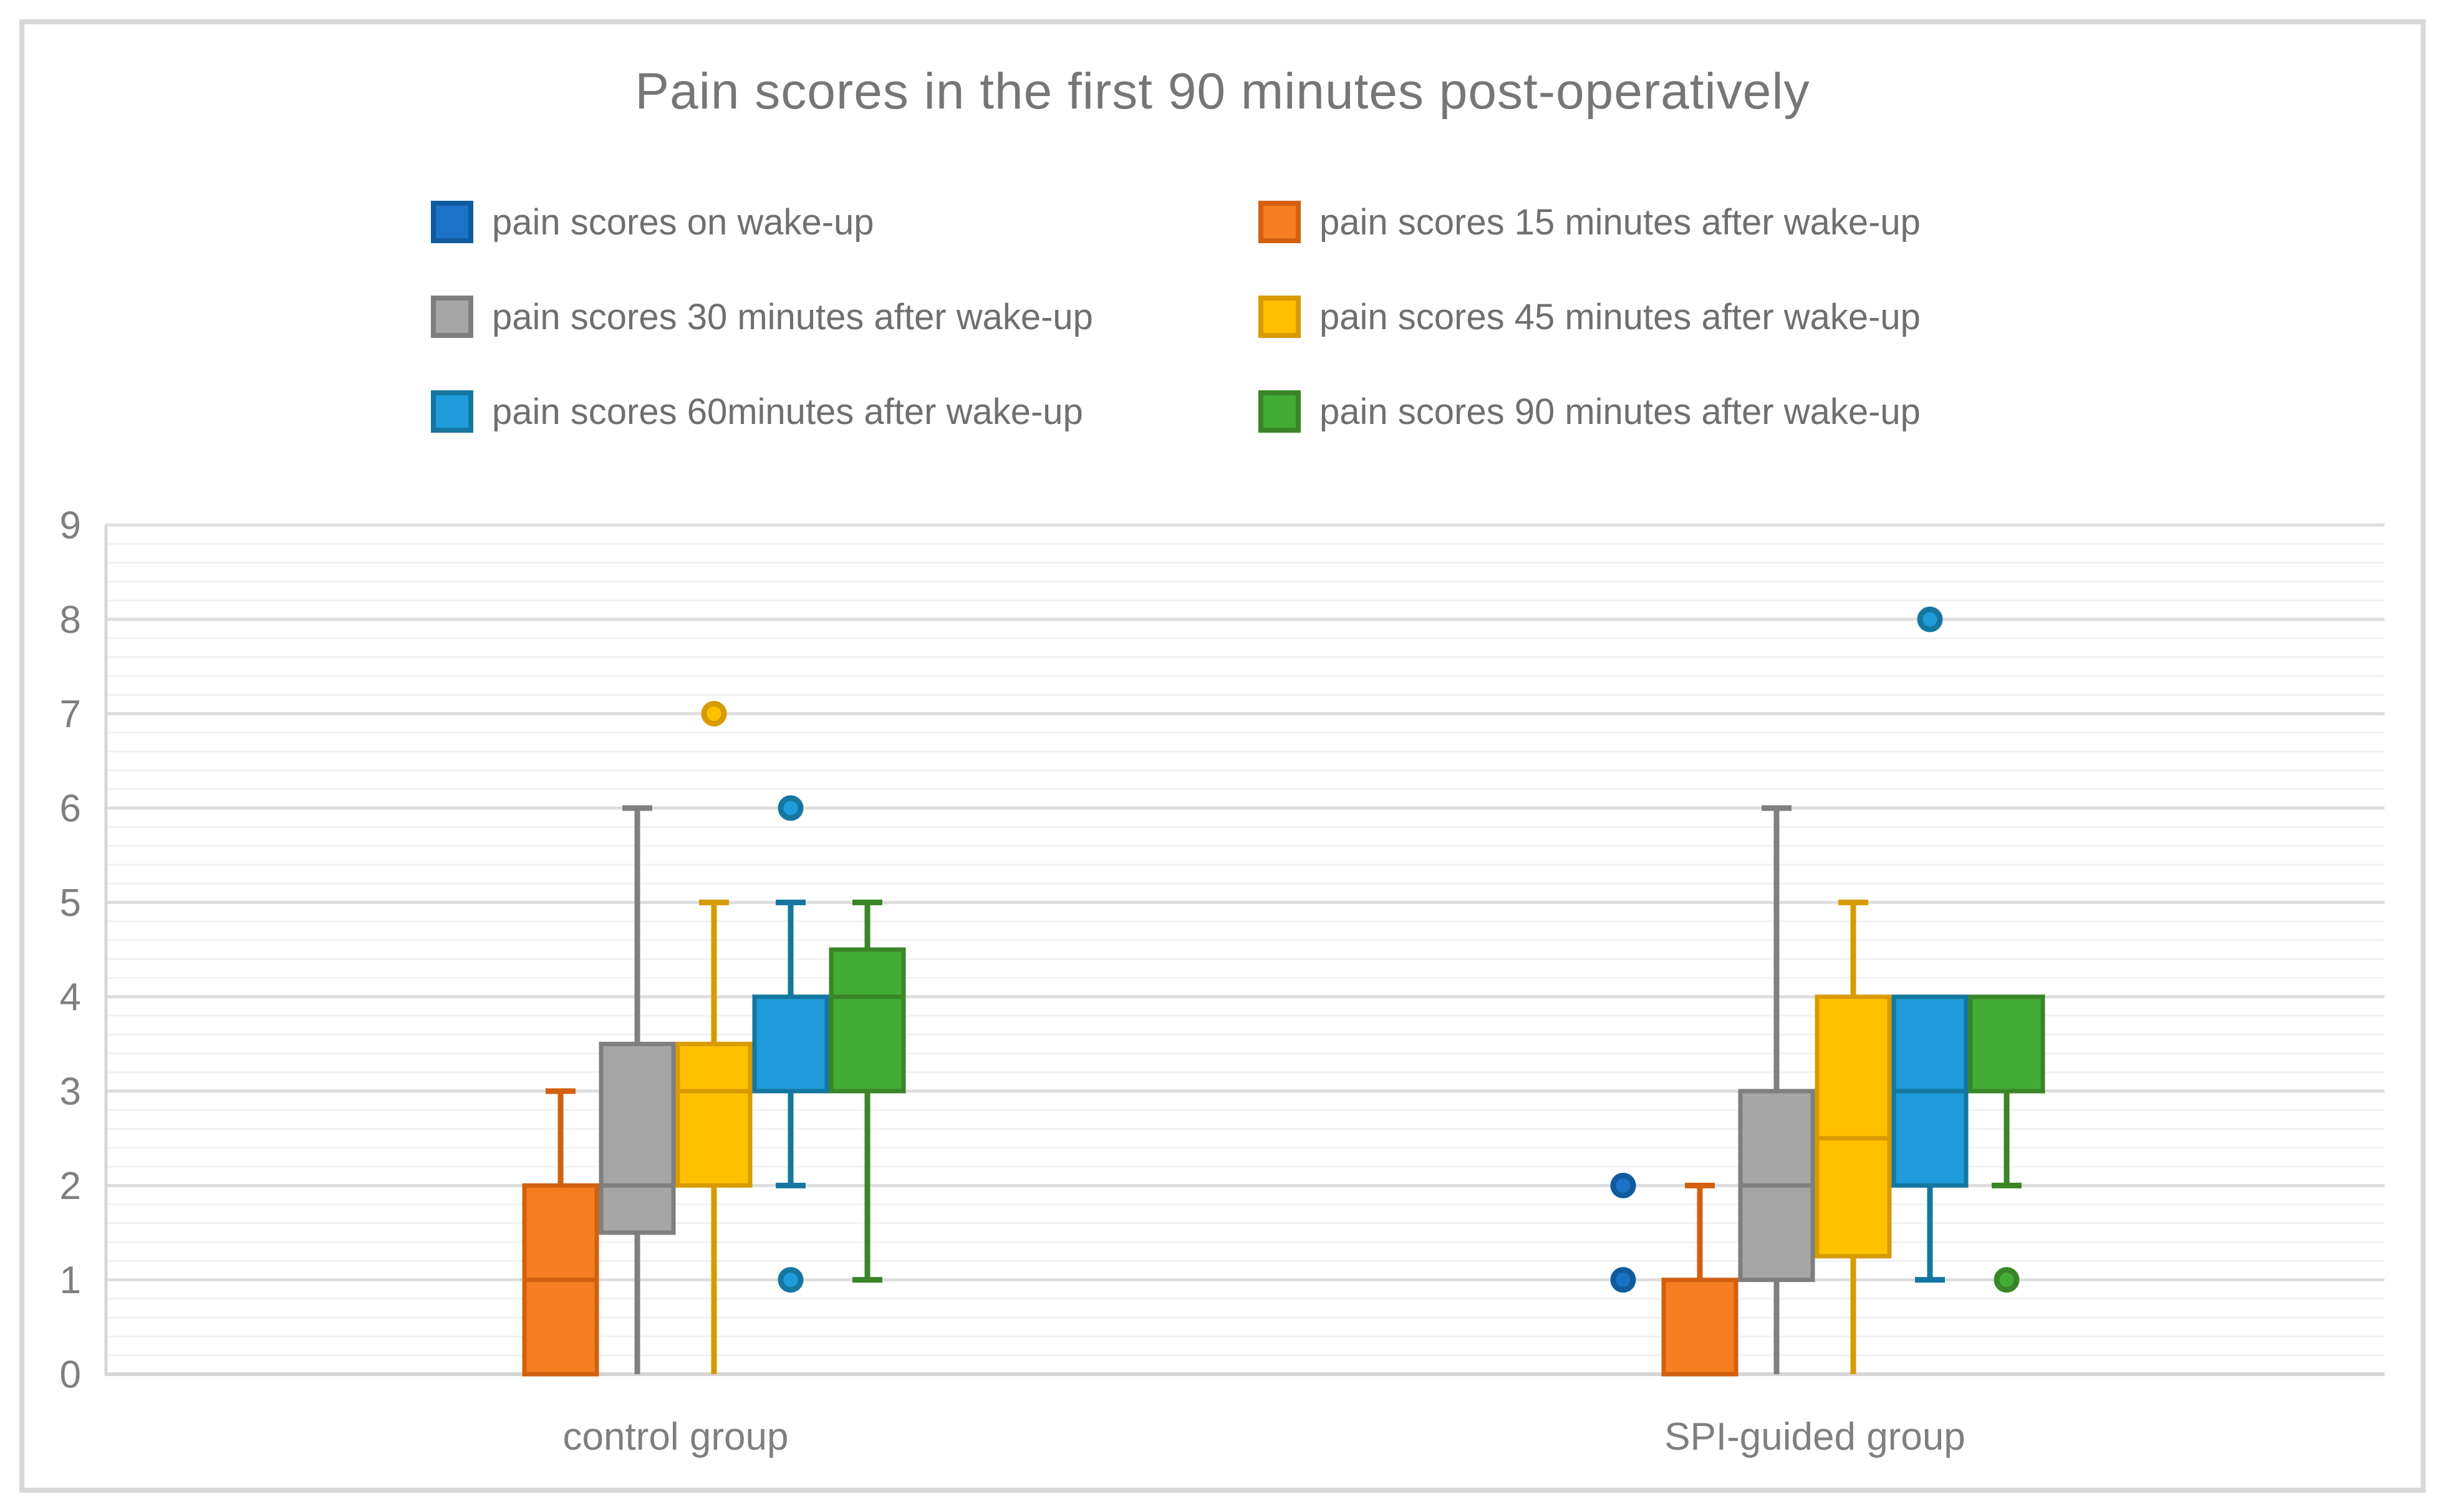  I want to click on legend-item: pain scores 15 minutes after wake-up, so click(1590, 222).